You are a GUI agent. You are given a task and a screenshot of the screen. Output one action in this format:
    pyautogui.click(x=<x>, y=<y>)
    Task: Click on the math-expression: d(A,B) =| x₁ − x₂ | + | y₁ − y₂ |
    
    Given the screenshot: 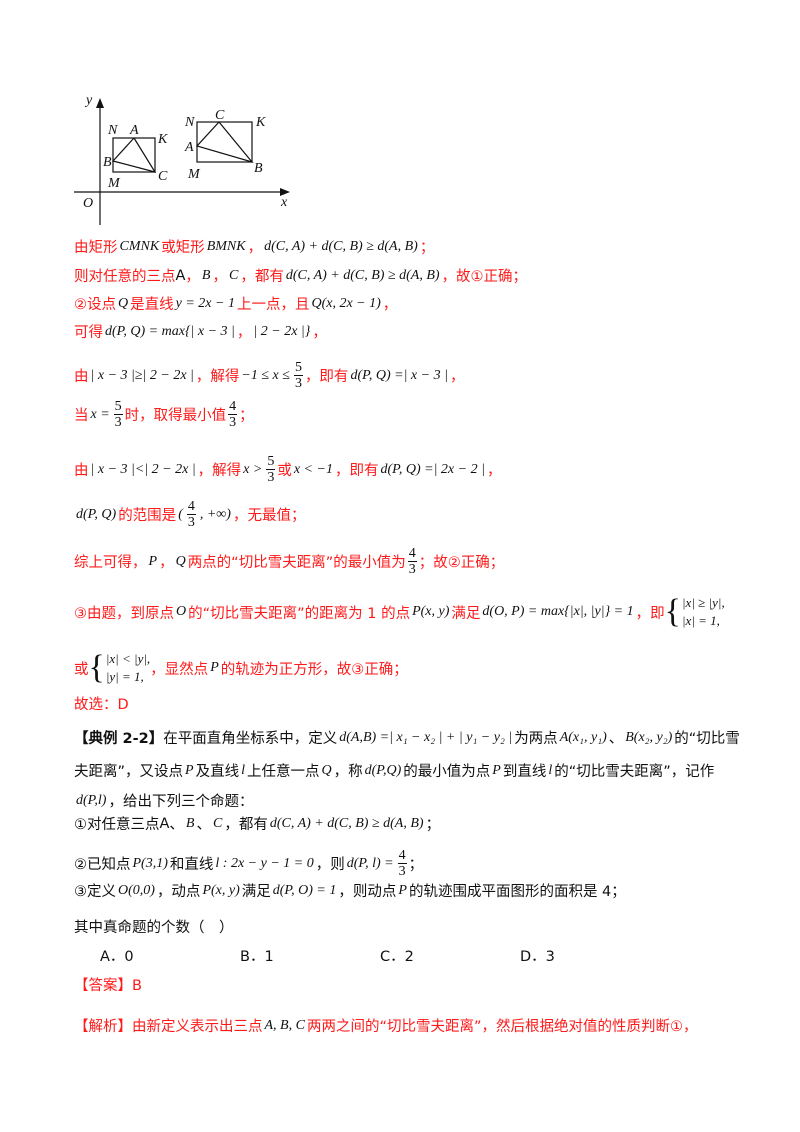 What is the action you would take?
    pyautogui.click(x=426, y=737)
    